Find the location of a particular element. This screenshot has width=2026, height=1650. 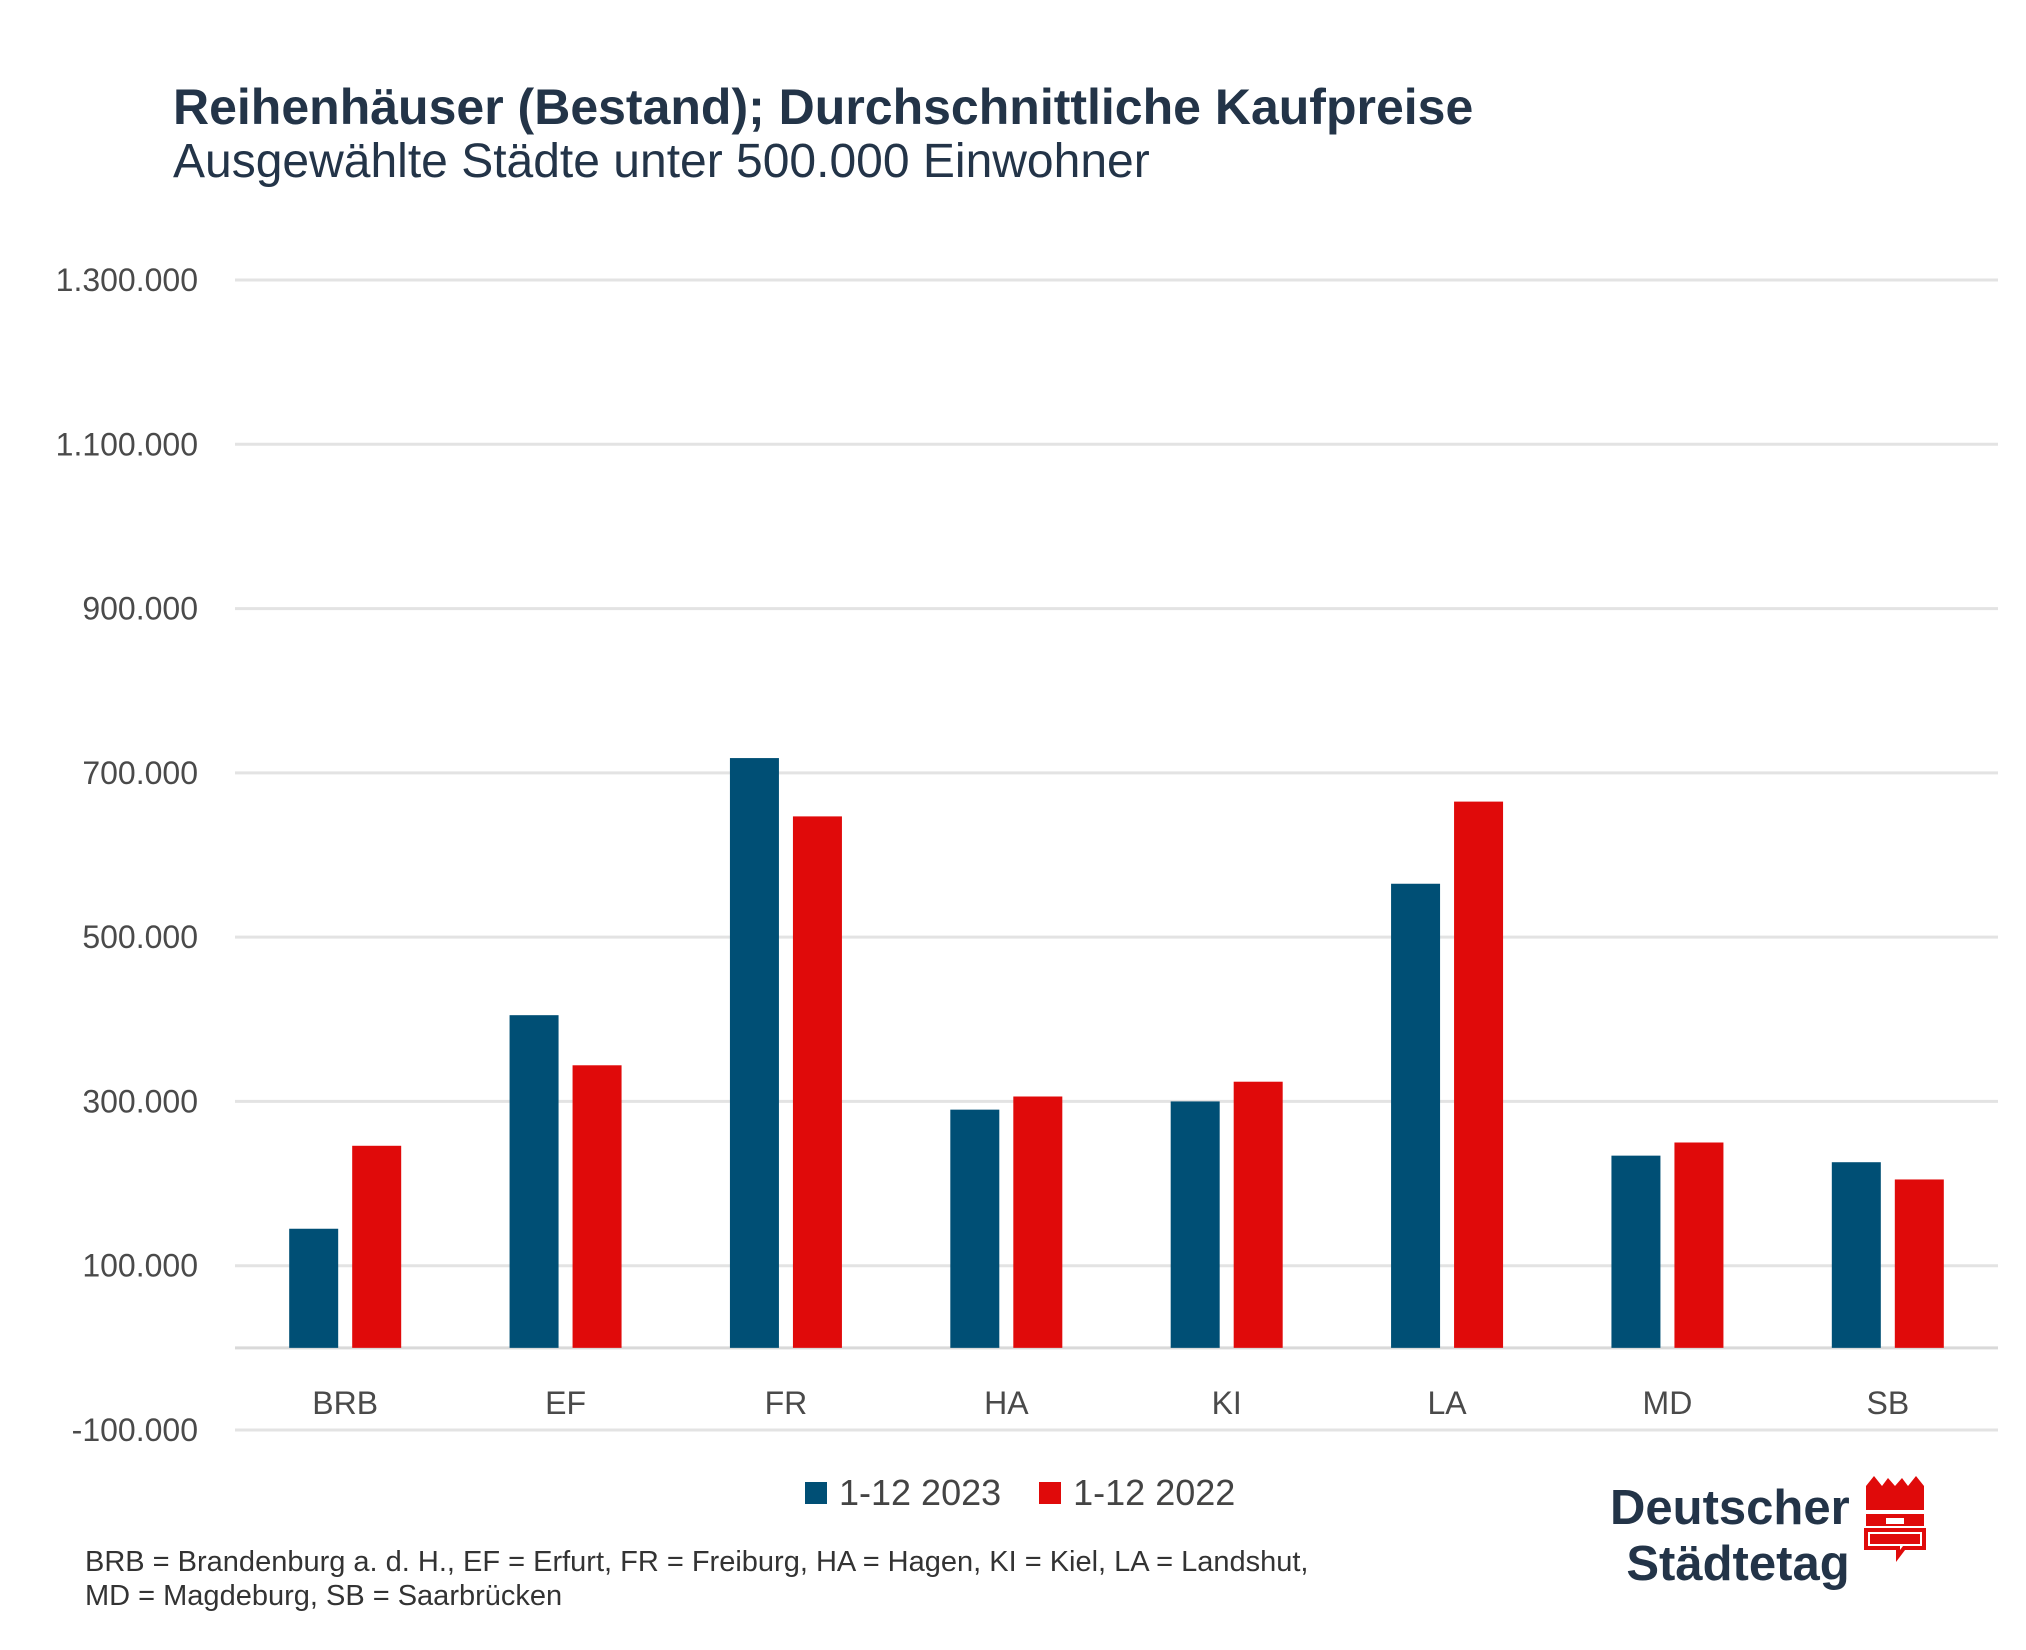

deutscher-staedtetag-logo: Deutscher Städtetag is located at coordinates (1768, 1534).